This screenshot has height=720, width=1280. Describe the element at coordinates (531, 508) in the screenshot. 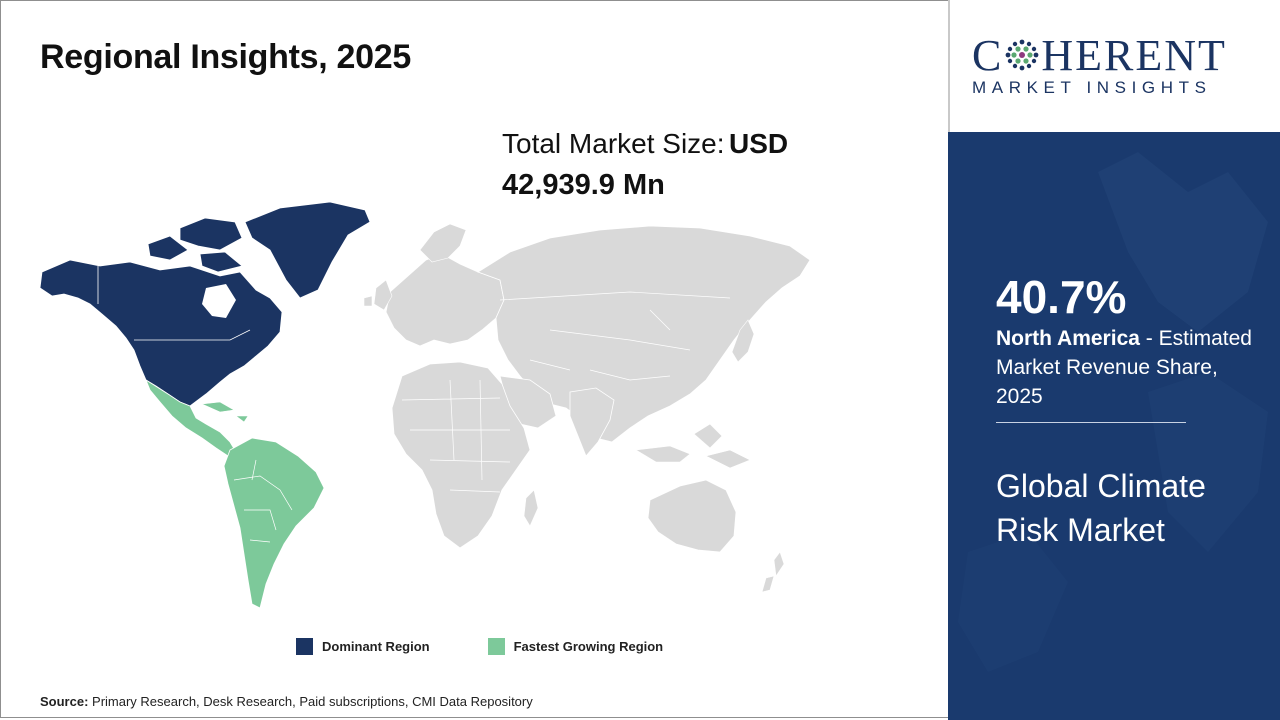

I see `madagascar` at that location.